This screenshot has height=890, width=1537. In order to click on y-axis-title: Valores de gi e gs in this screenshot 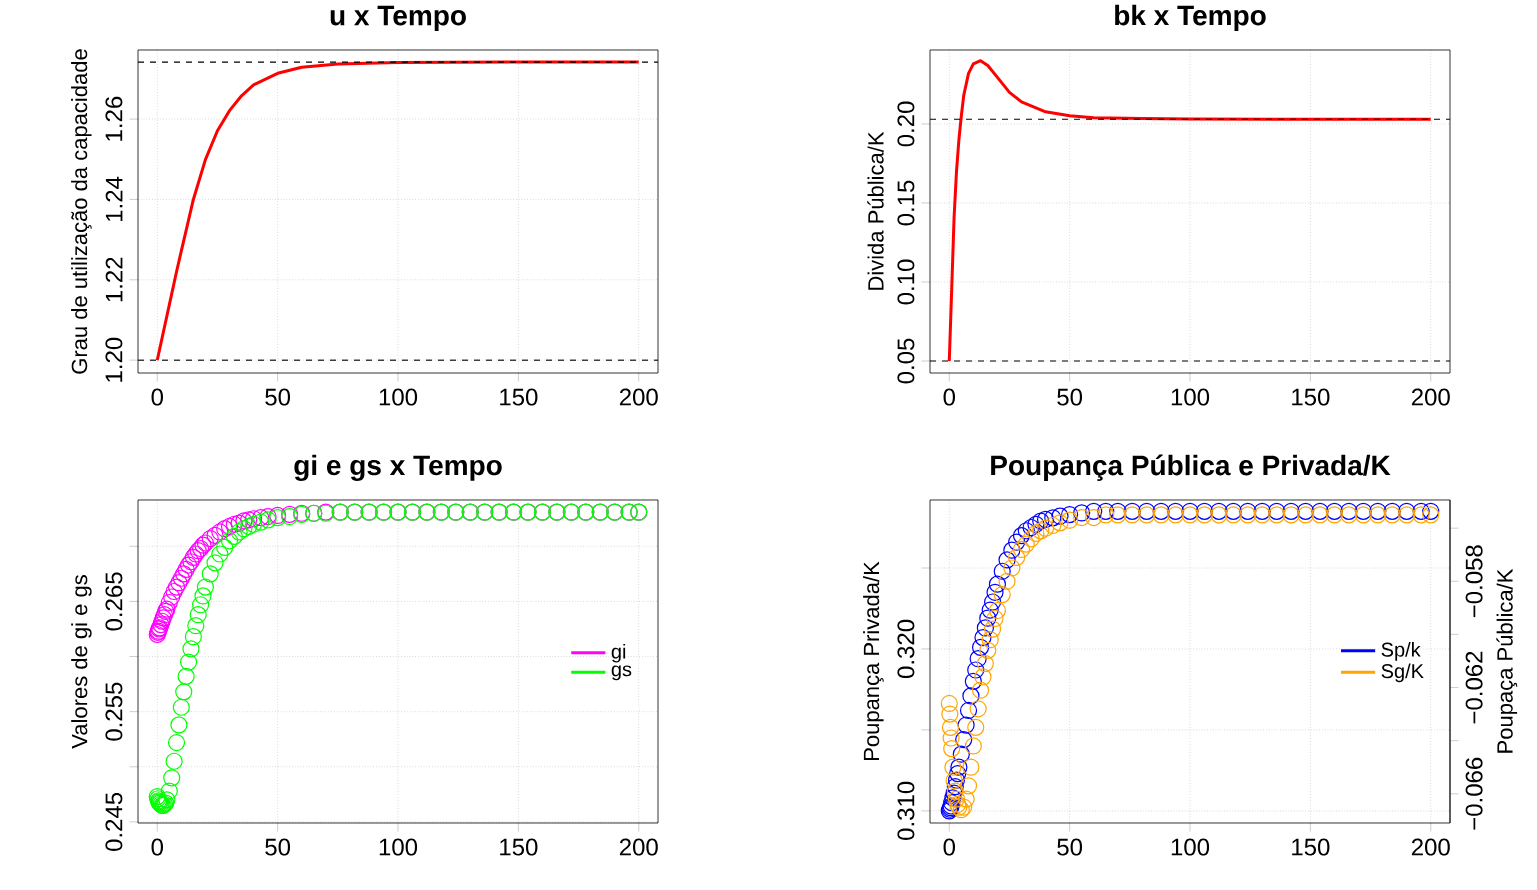, I will do `click(81, 662)`.